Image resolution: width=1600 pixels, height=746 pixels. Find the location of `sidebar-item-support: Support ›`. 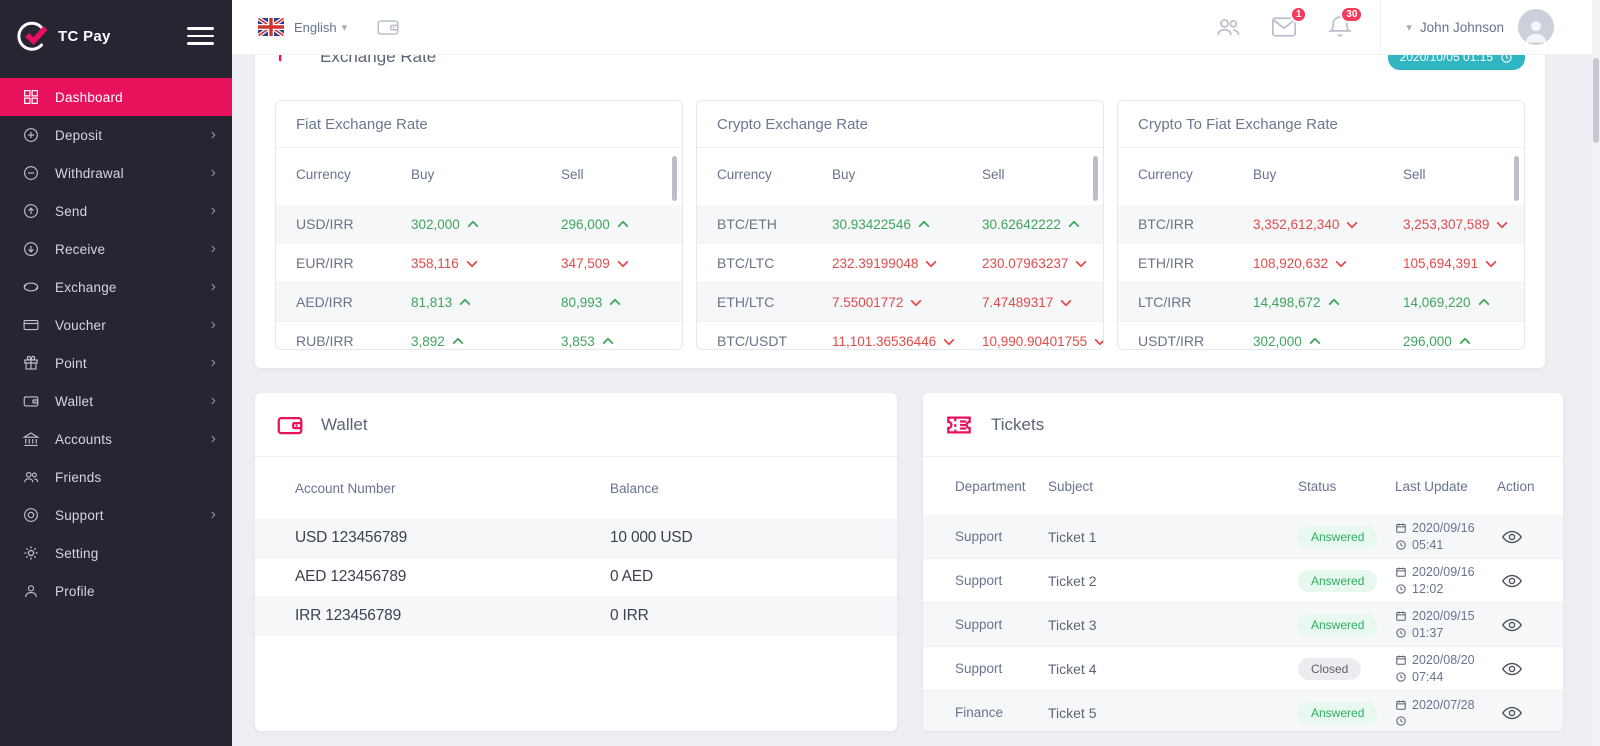

sidebar-item-support: Support › is located at coordinates (116, 515).